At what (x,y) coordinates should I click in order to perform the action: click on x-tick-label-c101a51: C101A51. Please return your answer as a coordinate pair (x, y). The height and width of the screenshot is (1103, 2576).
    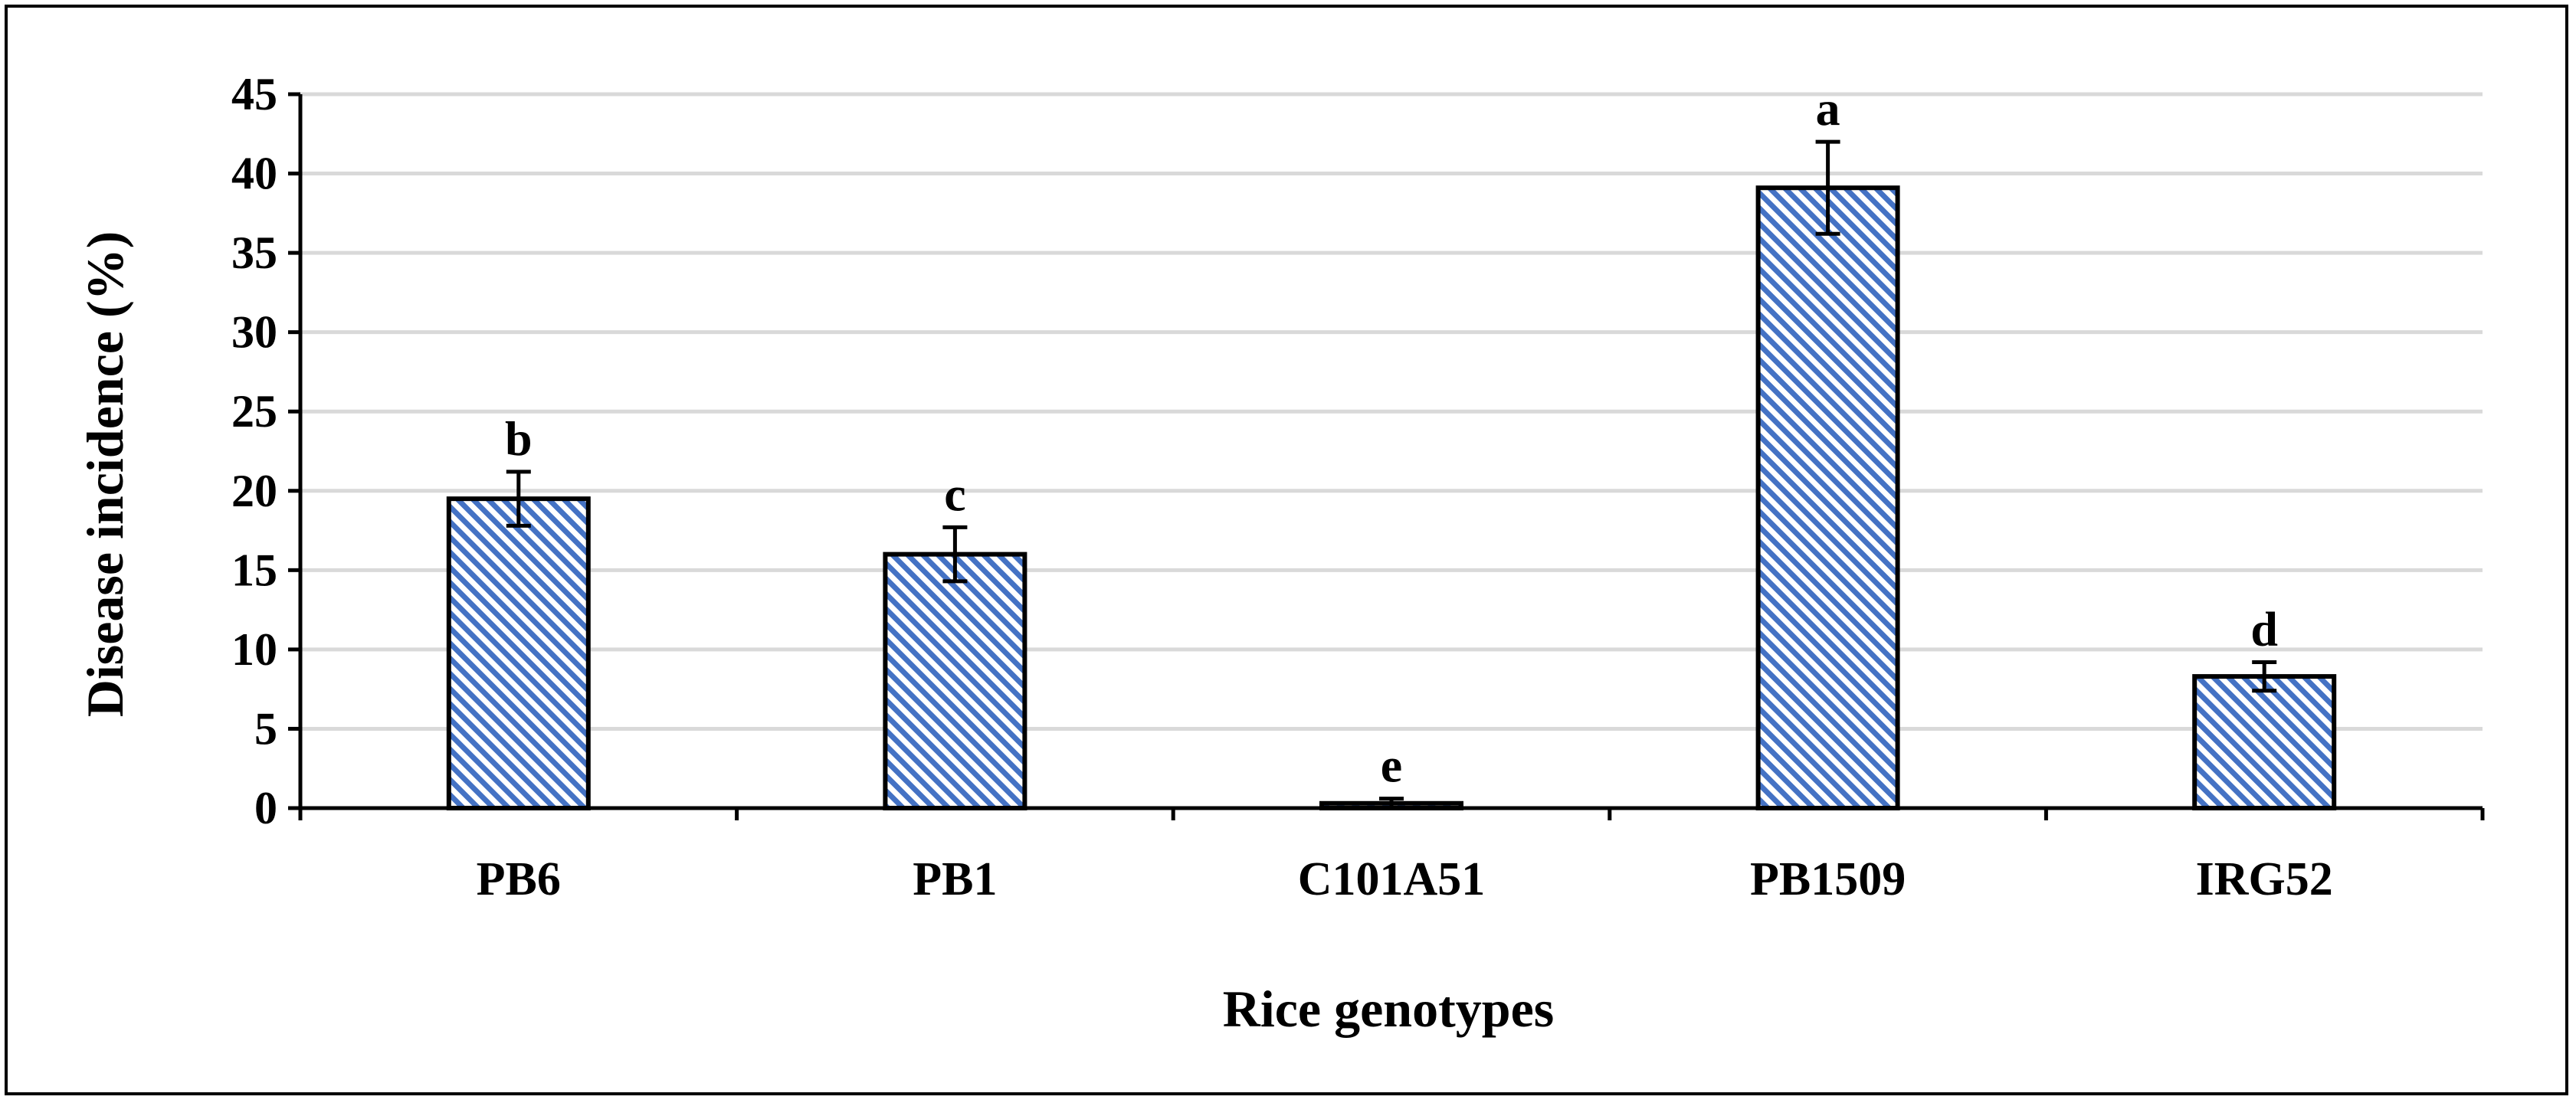
    Looking at the image, I should click on (1392, 879).